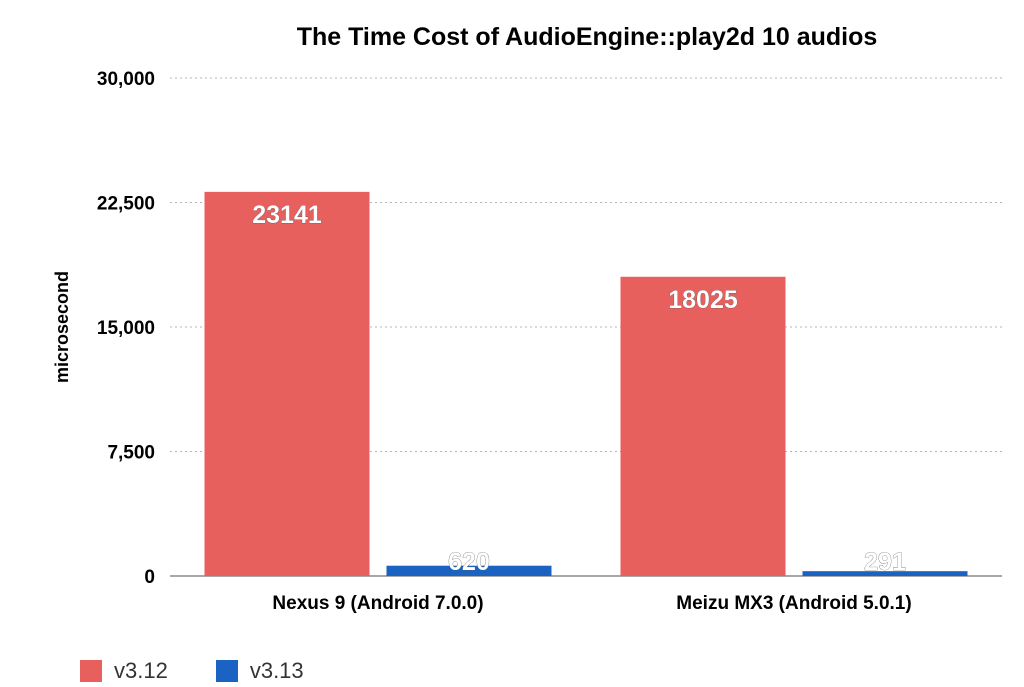 The width and height of the screenshot is (1024, 687). What do you see at coordinates (469, 562) in the screenshot?
I see `data-label: 620` at bounding box center [469, 562].